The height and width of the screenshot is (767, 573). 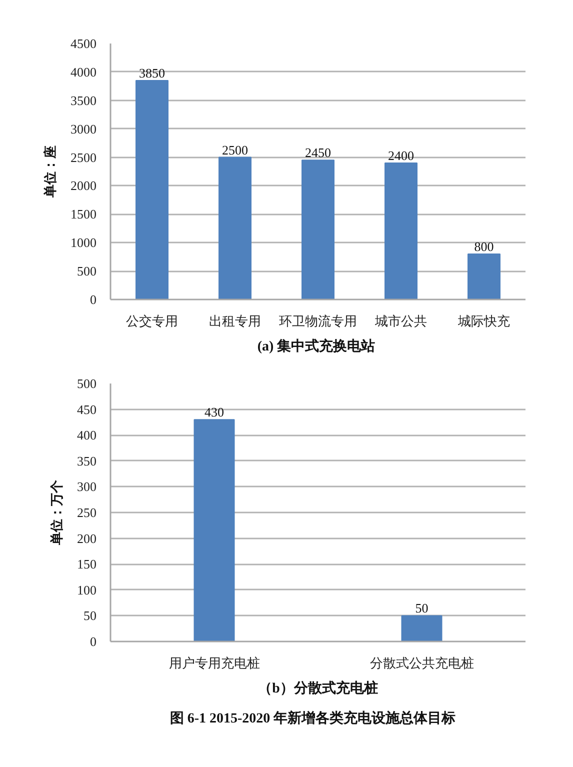 I want to click on y-tick-label: 250, so click(x=86, y=512).